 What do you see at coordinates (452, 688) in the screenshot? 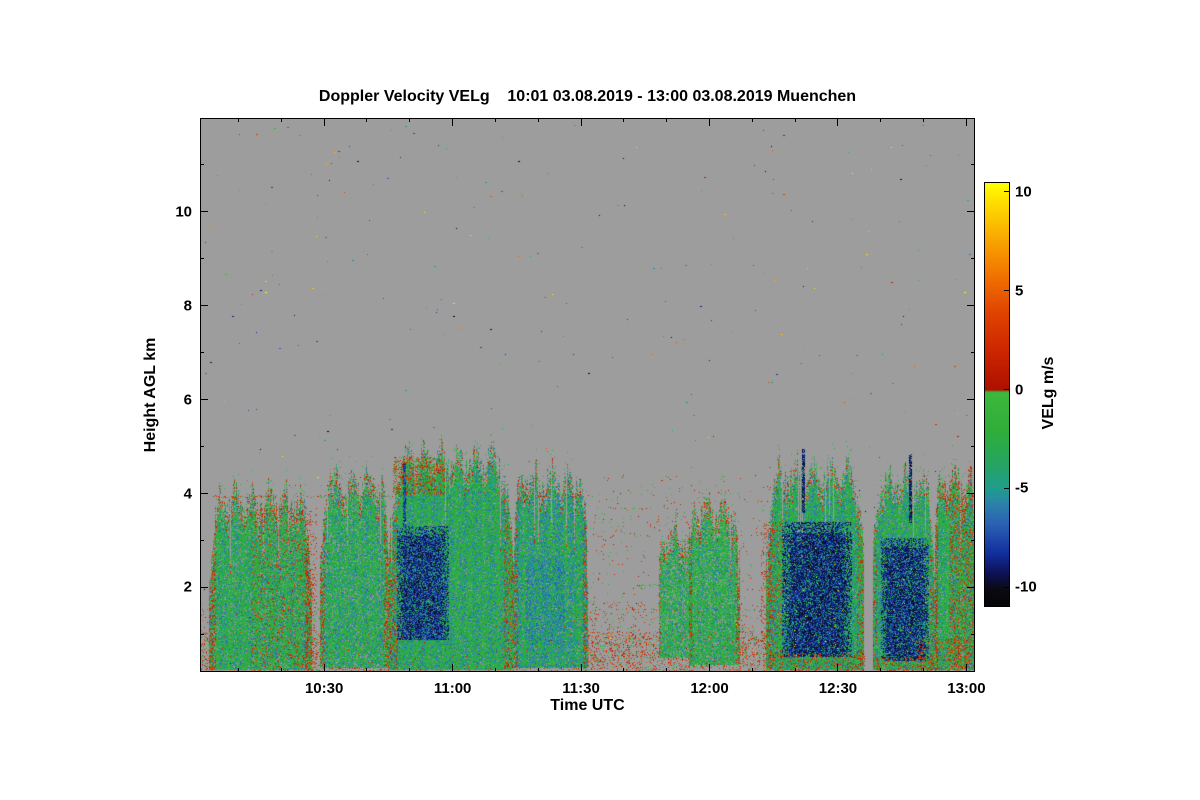
I see `x-tick-label: 11:00` at bounding box center [452, 688].